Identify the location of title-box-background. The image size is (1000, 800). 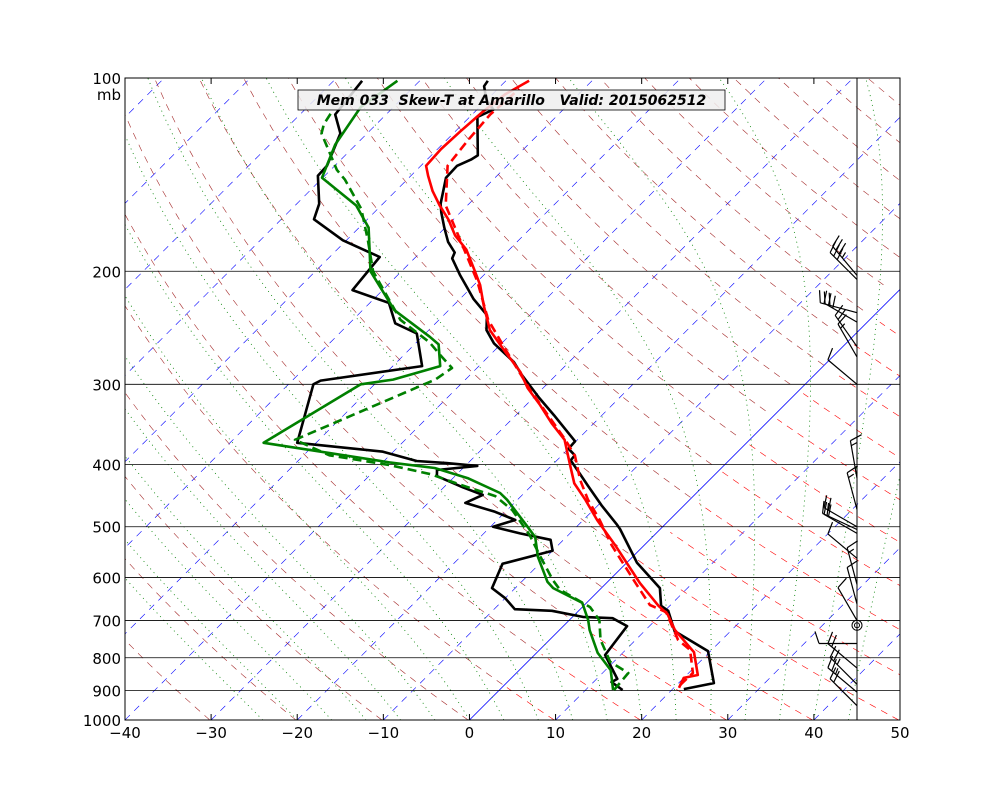
(511, 100).